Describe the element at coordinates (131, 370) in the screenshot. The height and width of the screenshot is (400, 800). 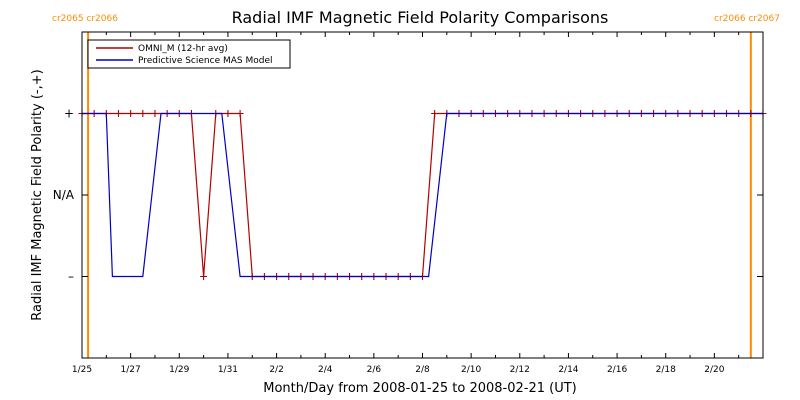
I see `x-tick-label: 1/27` at that location.